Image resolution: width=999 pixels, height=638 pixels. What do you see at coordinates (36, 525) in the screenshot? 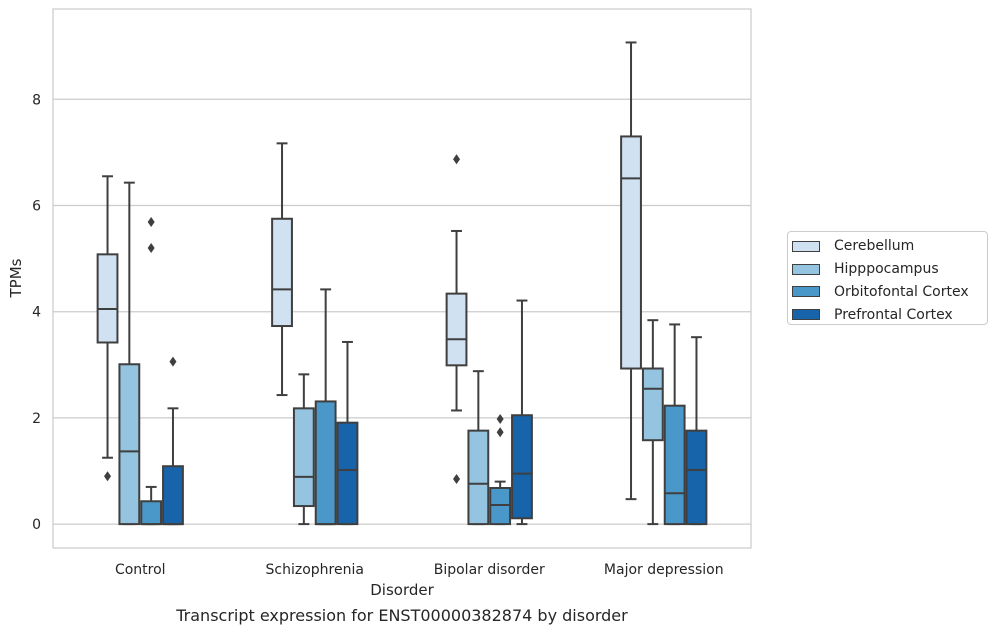
I see `y-tick-label: 0` at bounding box center [36, 525].